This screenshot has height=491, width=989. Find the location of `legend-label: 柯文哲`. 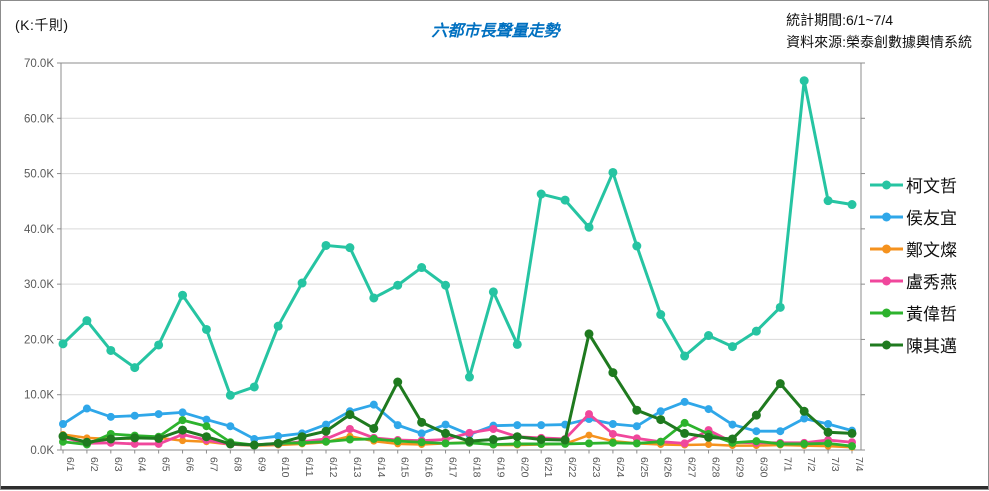

legend-label: 柯文哲 is located at coordinates (931, 186).